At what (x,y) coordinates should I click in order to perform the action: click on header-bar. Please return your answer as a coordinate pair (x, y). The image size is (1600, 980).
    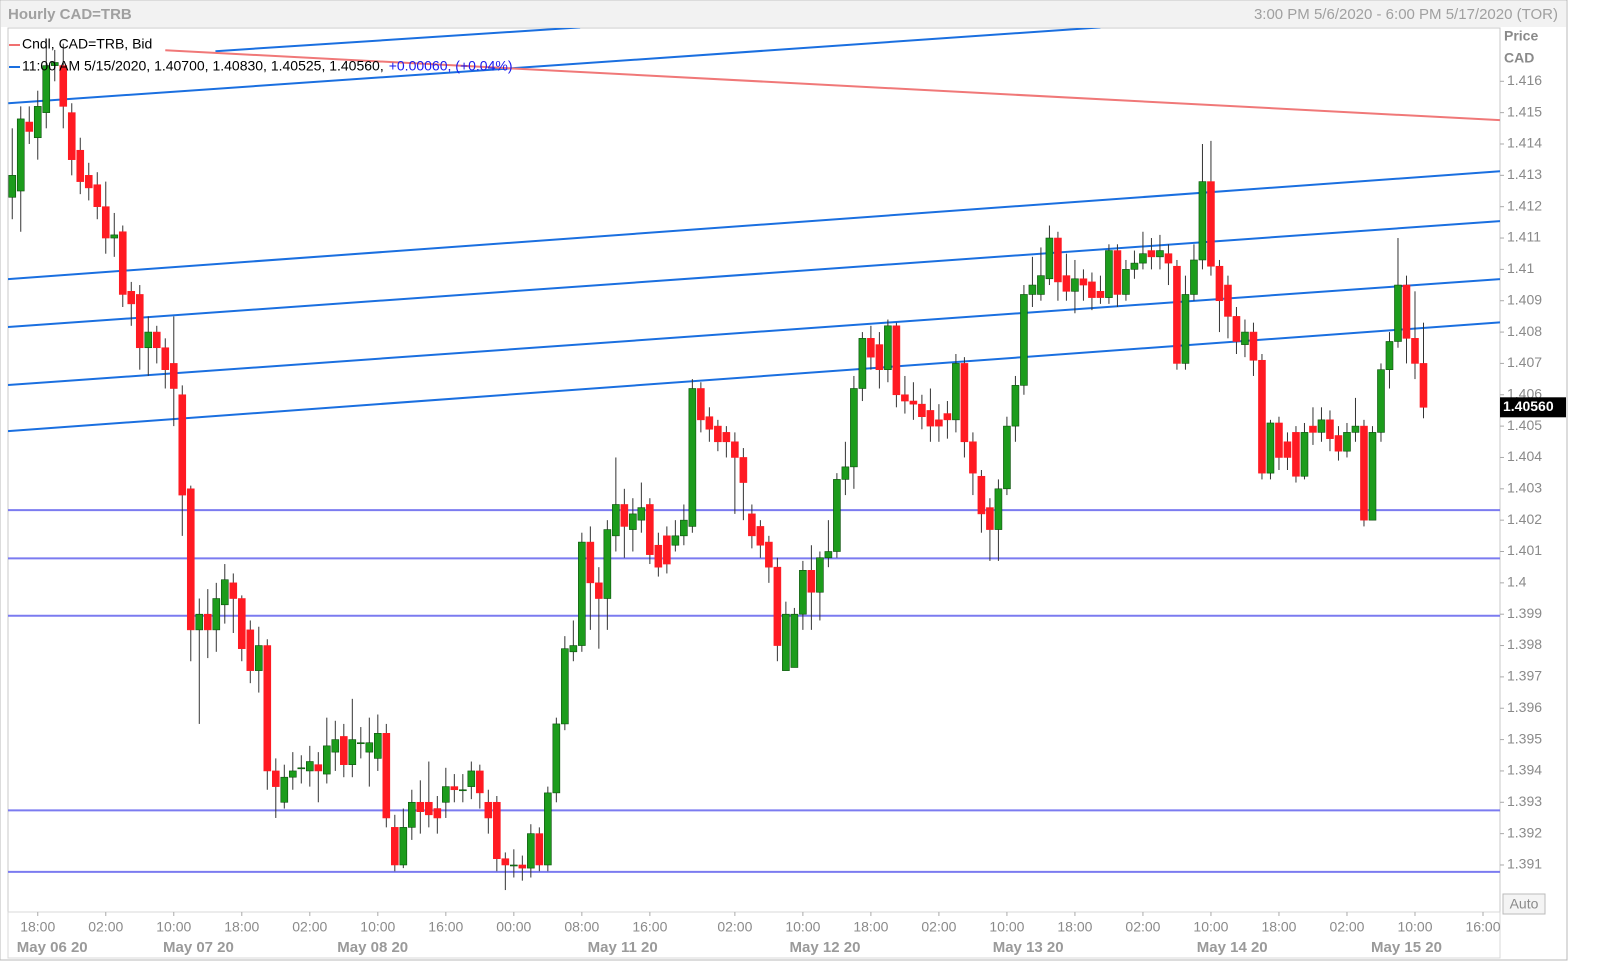
    Looking at the image, I should click on (783, 14).